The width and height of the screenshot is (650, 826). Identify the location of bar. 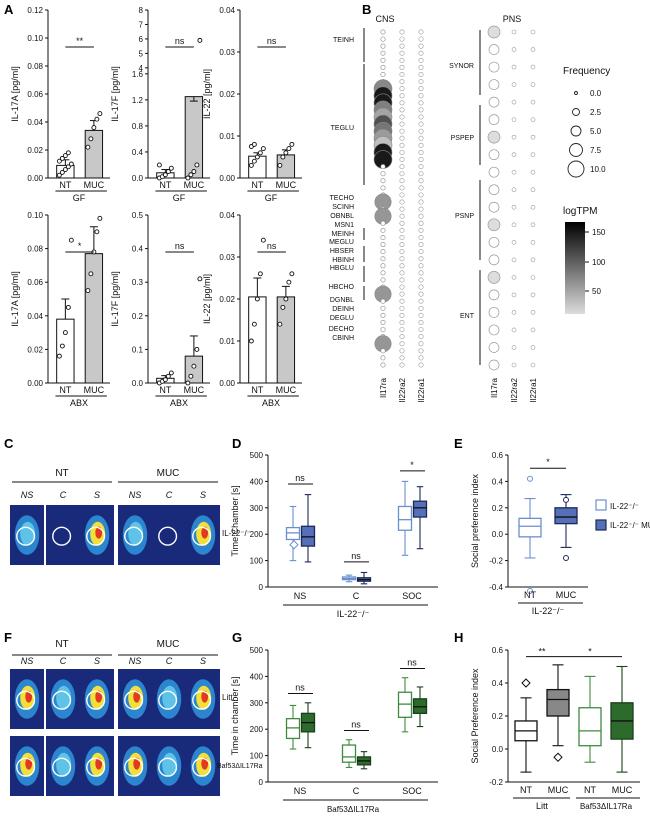
(65, 351).